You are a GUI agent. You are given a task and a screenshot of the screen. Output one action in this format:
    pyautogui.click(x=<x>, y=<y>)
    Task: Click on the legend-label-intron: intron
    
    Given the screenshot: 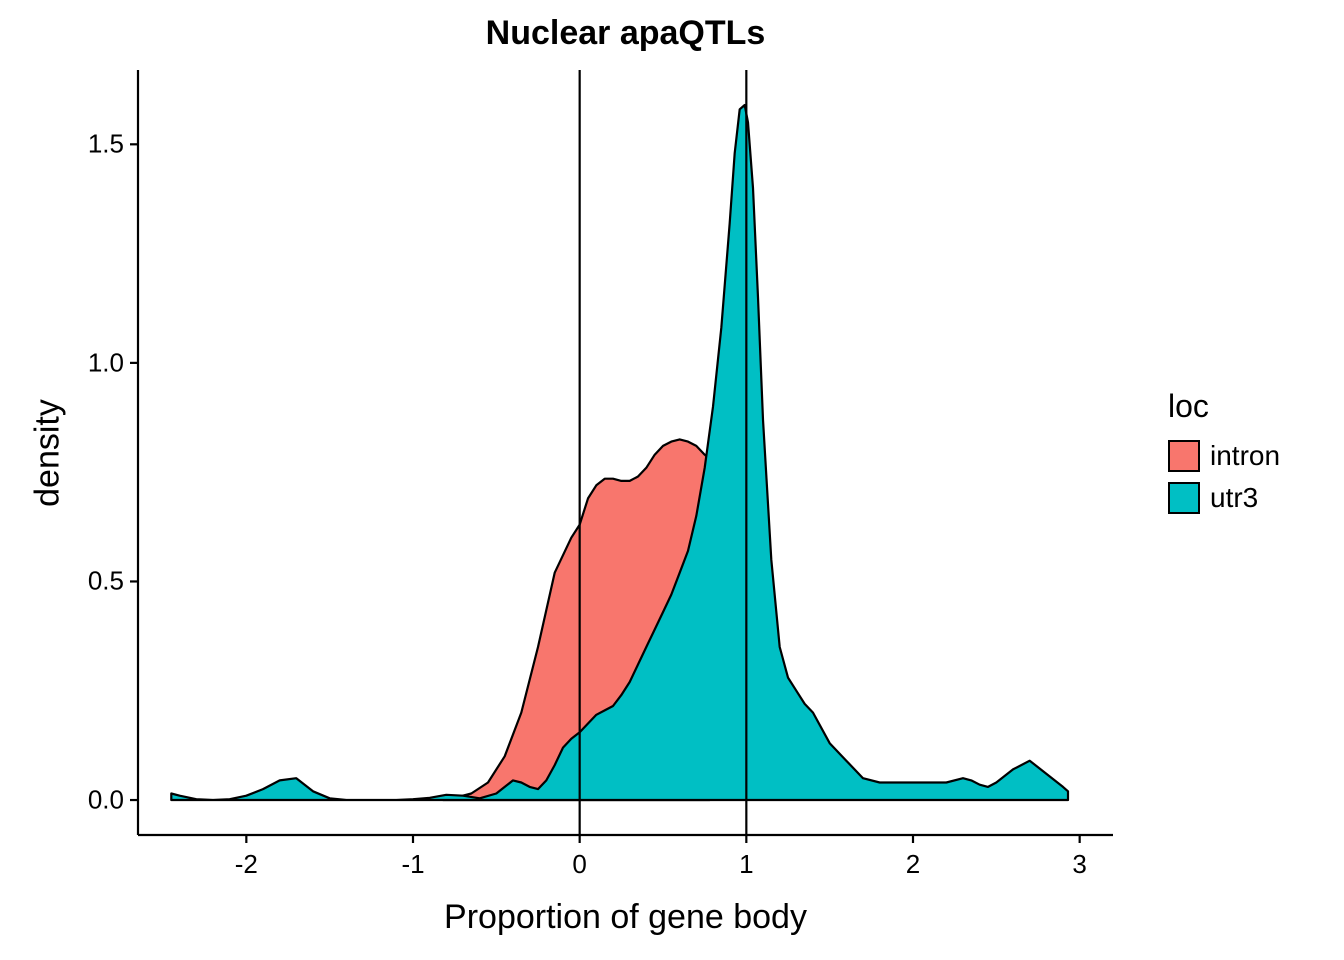 What is the action you would take?
    pyautogui.click(x=1245, y=455)
    